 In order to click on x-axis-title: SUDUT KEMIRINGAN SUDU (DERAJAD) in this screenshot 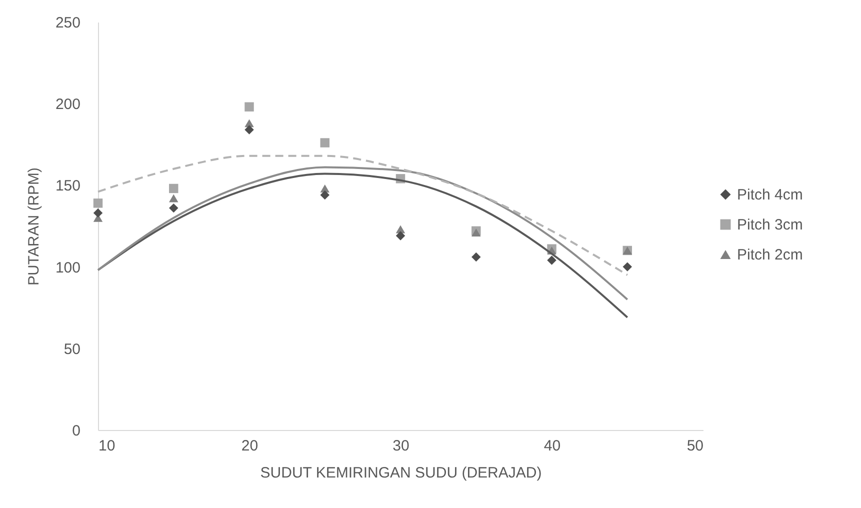, I will do `click(401, 473)`.